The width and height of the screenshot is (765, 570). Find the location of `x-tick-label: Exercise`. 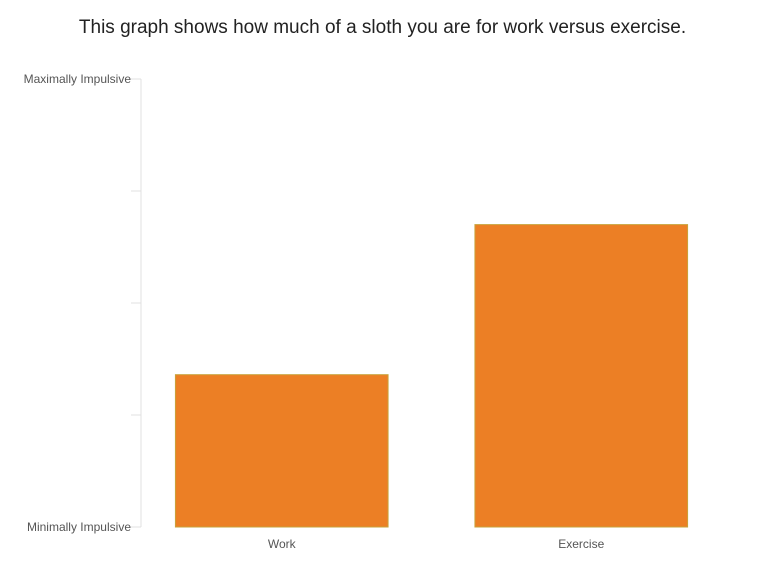

x-tick-label: Exercise is located at coordinates (581, 544).